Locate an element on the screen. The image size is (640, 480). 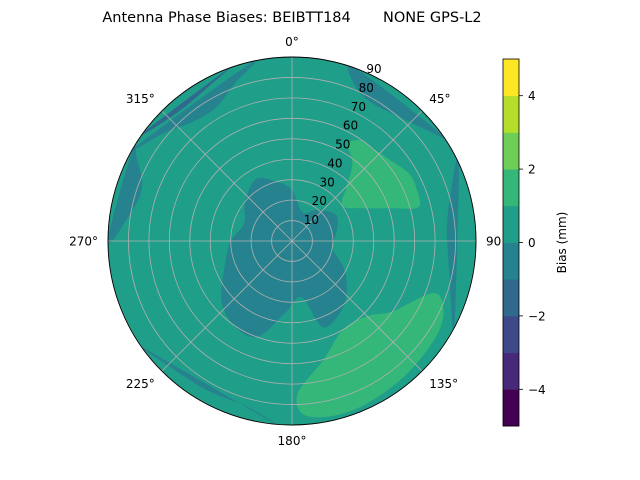
colorbar-tick-label: 2 is located at coordinates (532, 170).